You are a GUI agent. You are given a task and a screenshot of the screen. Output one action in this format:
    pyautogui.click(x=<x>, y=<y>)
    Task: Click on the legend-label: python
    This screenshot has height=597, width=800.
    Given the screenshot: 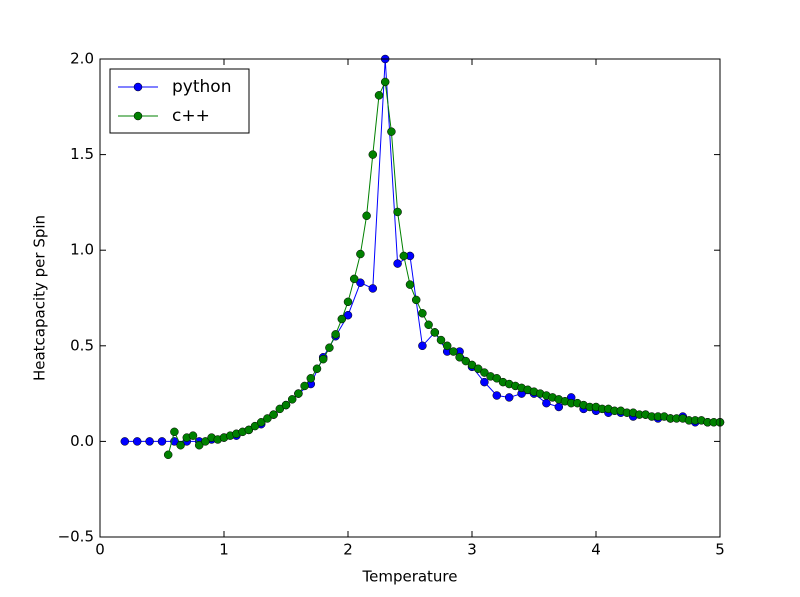 What is the action you would take?
    pyautogui.click(x=201, y=87)
    